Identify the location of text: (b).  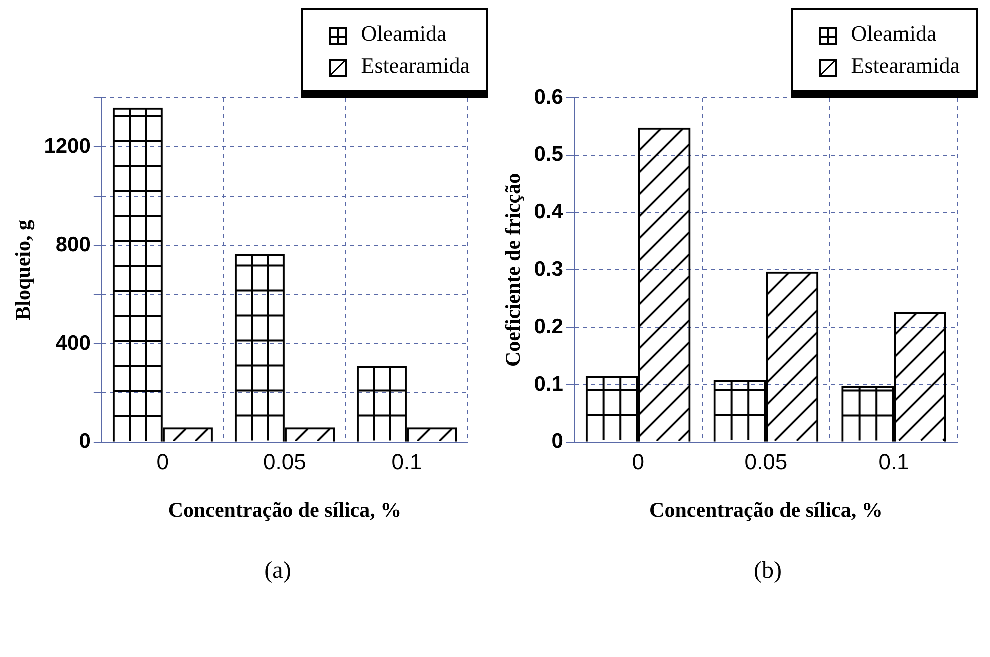
(768, 571).